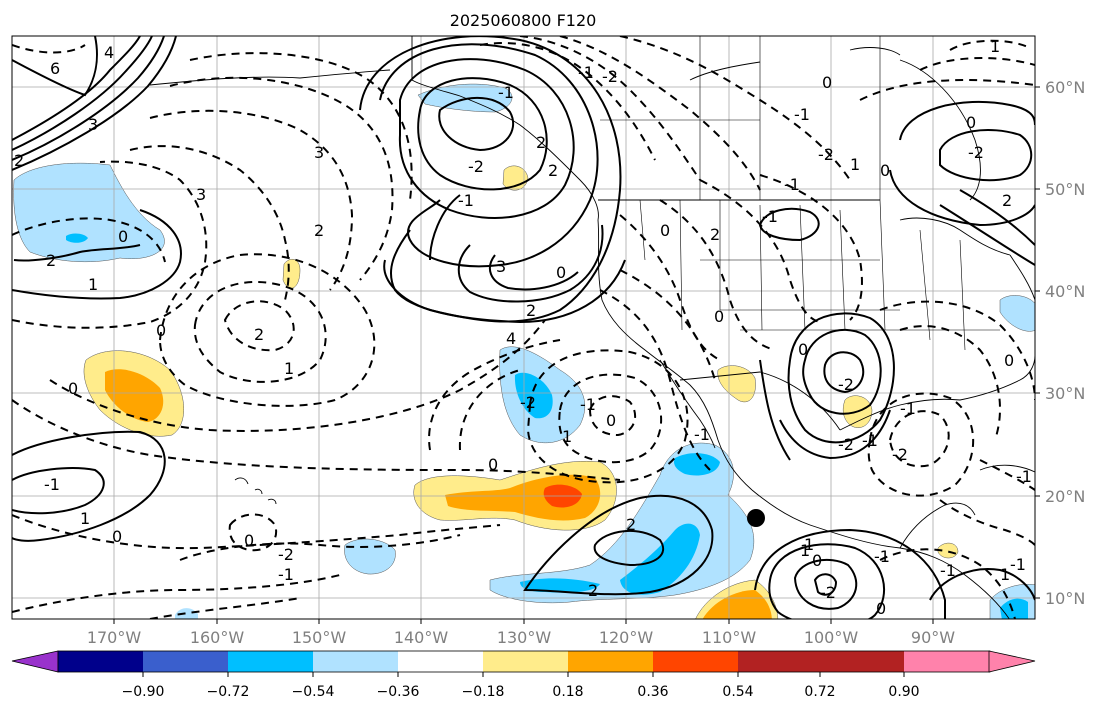  I want to click on alaska-coast, so click(505, 128).